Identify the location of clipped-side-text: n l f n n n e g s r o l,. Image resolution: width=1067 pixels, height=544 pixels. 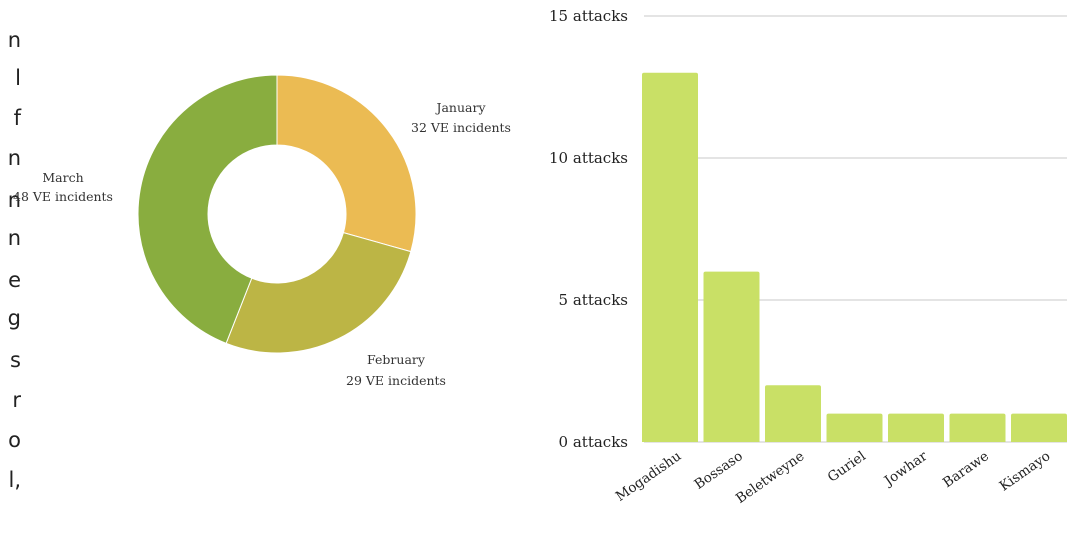
(11, 272).